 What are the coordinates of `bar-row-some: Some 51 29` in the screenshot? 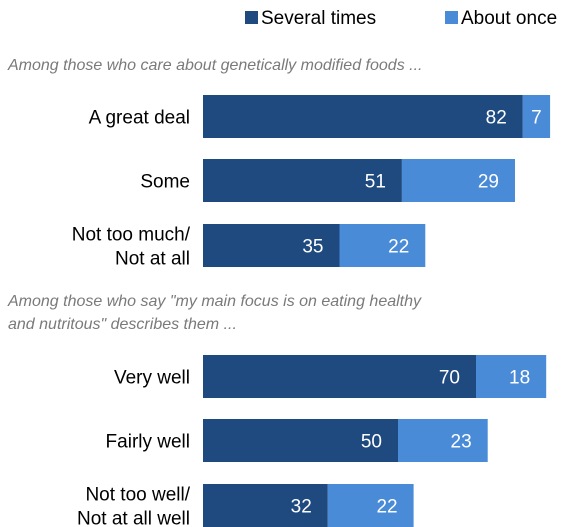 It's located at (327, 180).